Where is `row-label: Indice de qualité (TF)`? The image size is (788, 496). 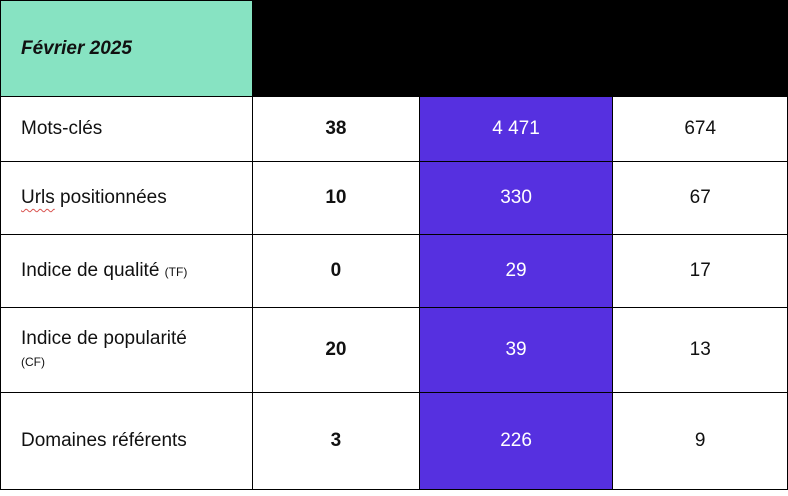
row-label: Indice de qualité (TF) is located at coordinates (127, 271).